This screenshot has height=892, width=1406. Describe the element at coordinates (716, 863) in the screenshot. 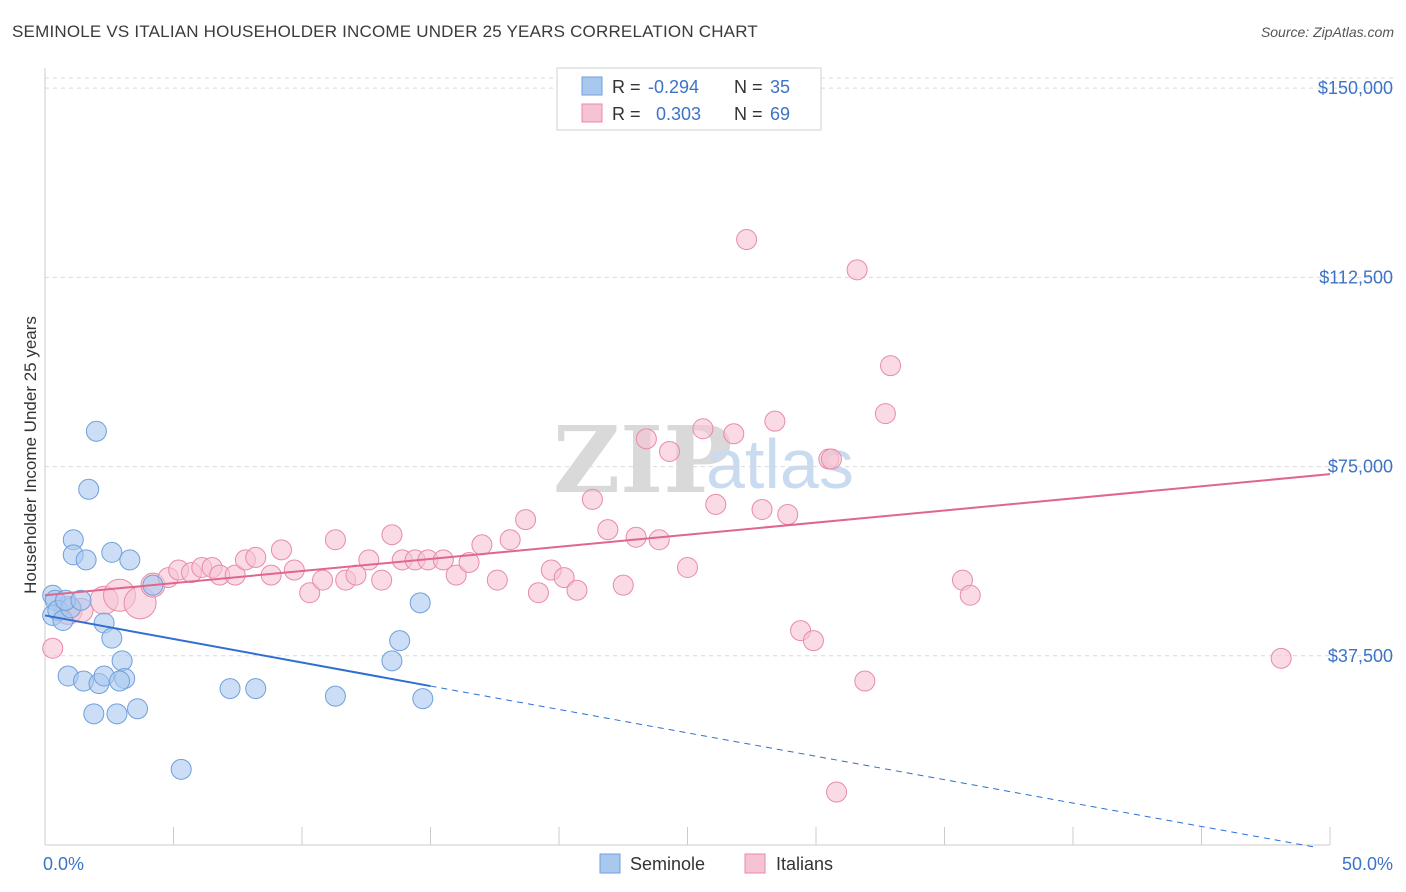

I see `series-legend: Seminole Italians` at that location.